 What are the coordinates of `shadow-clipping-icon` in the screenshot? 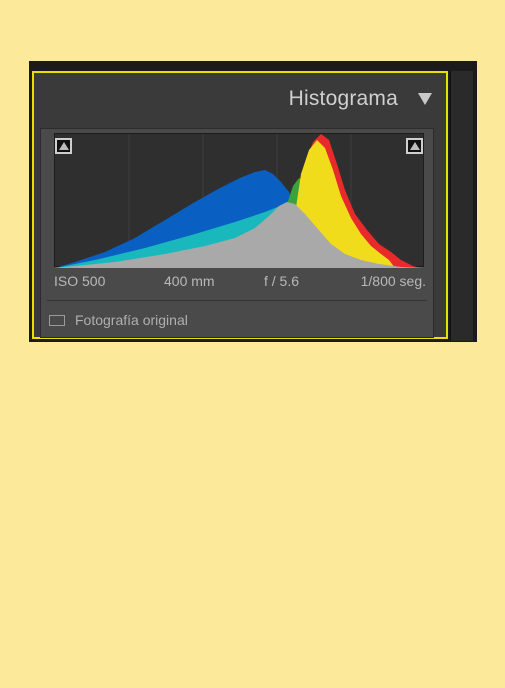 It's located at (63, 146).